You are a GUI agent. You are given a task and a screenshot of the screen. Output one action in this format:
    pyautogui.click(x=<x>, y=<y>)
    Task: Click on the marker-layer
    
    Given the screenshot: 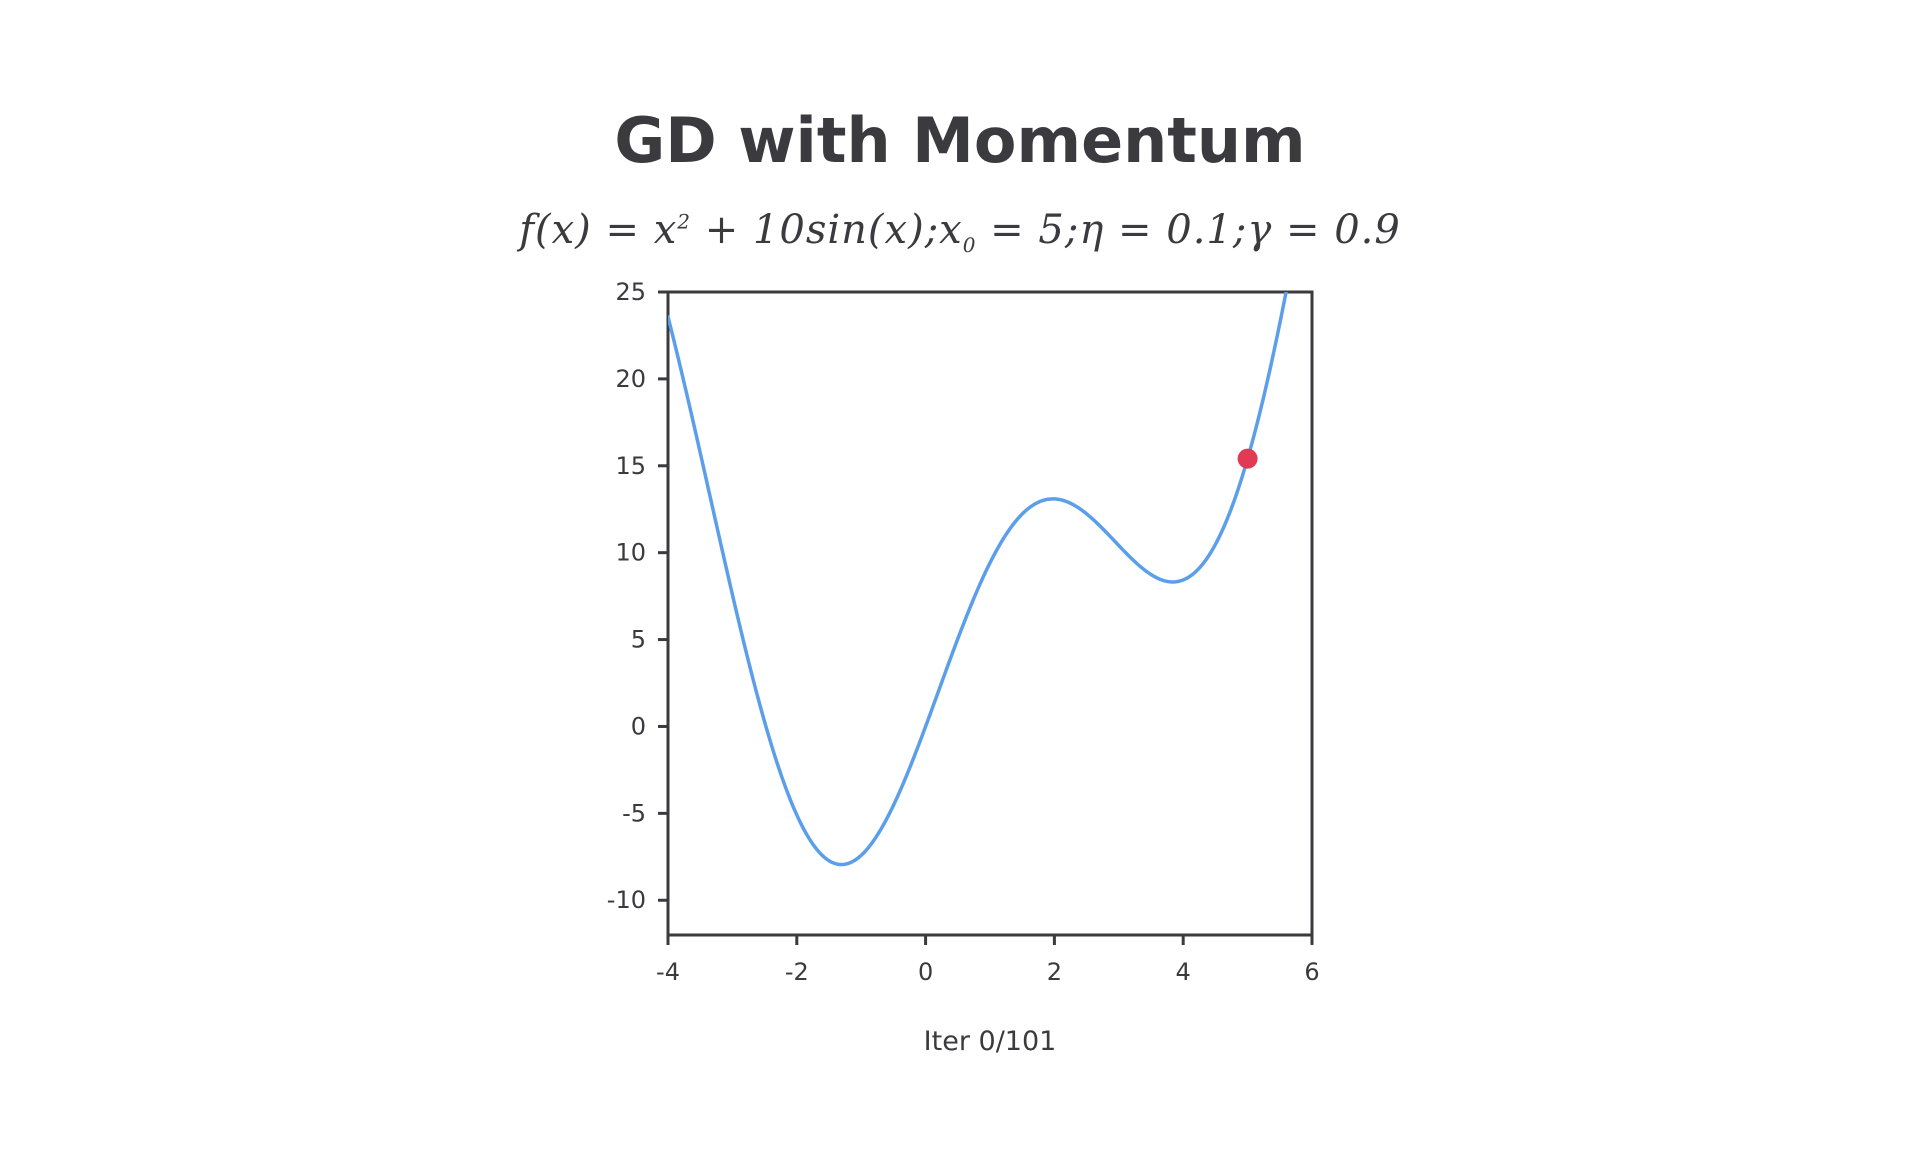 What is the action you would take?
    pyautogui.click(x=1247, y=458)
    